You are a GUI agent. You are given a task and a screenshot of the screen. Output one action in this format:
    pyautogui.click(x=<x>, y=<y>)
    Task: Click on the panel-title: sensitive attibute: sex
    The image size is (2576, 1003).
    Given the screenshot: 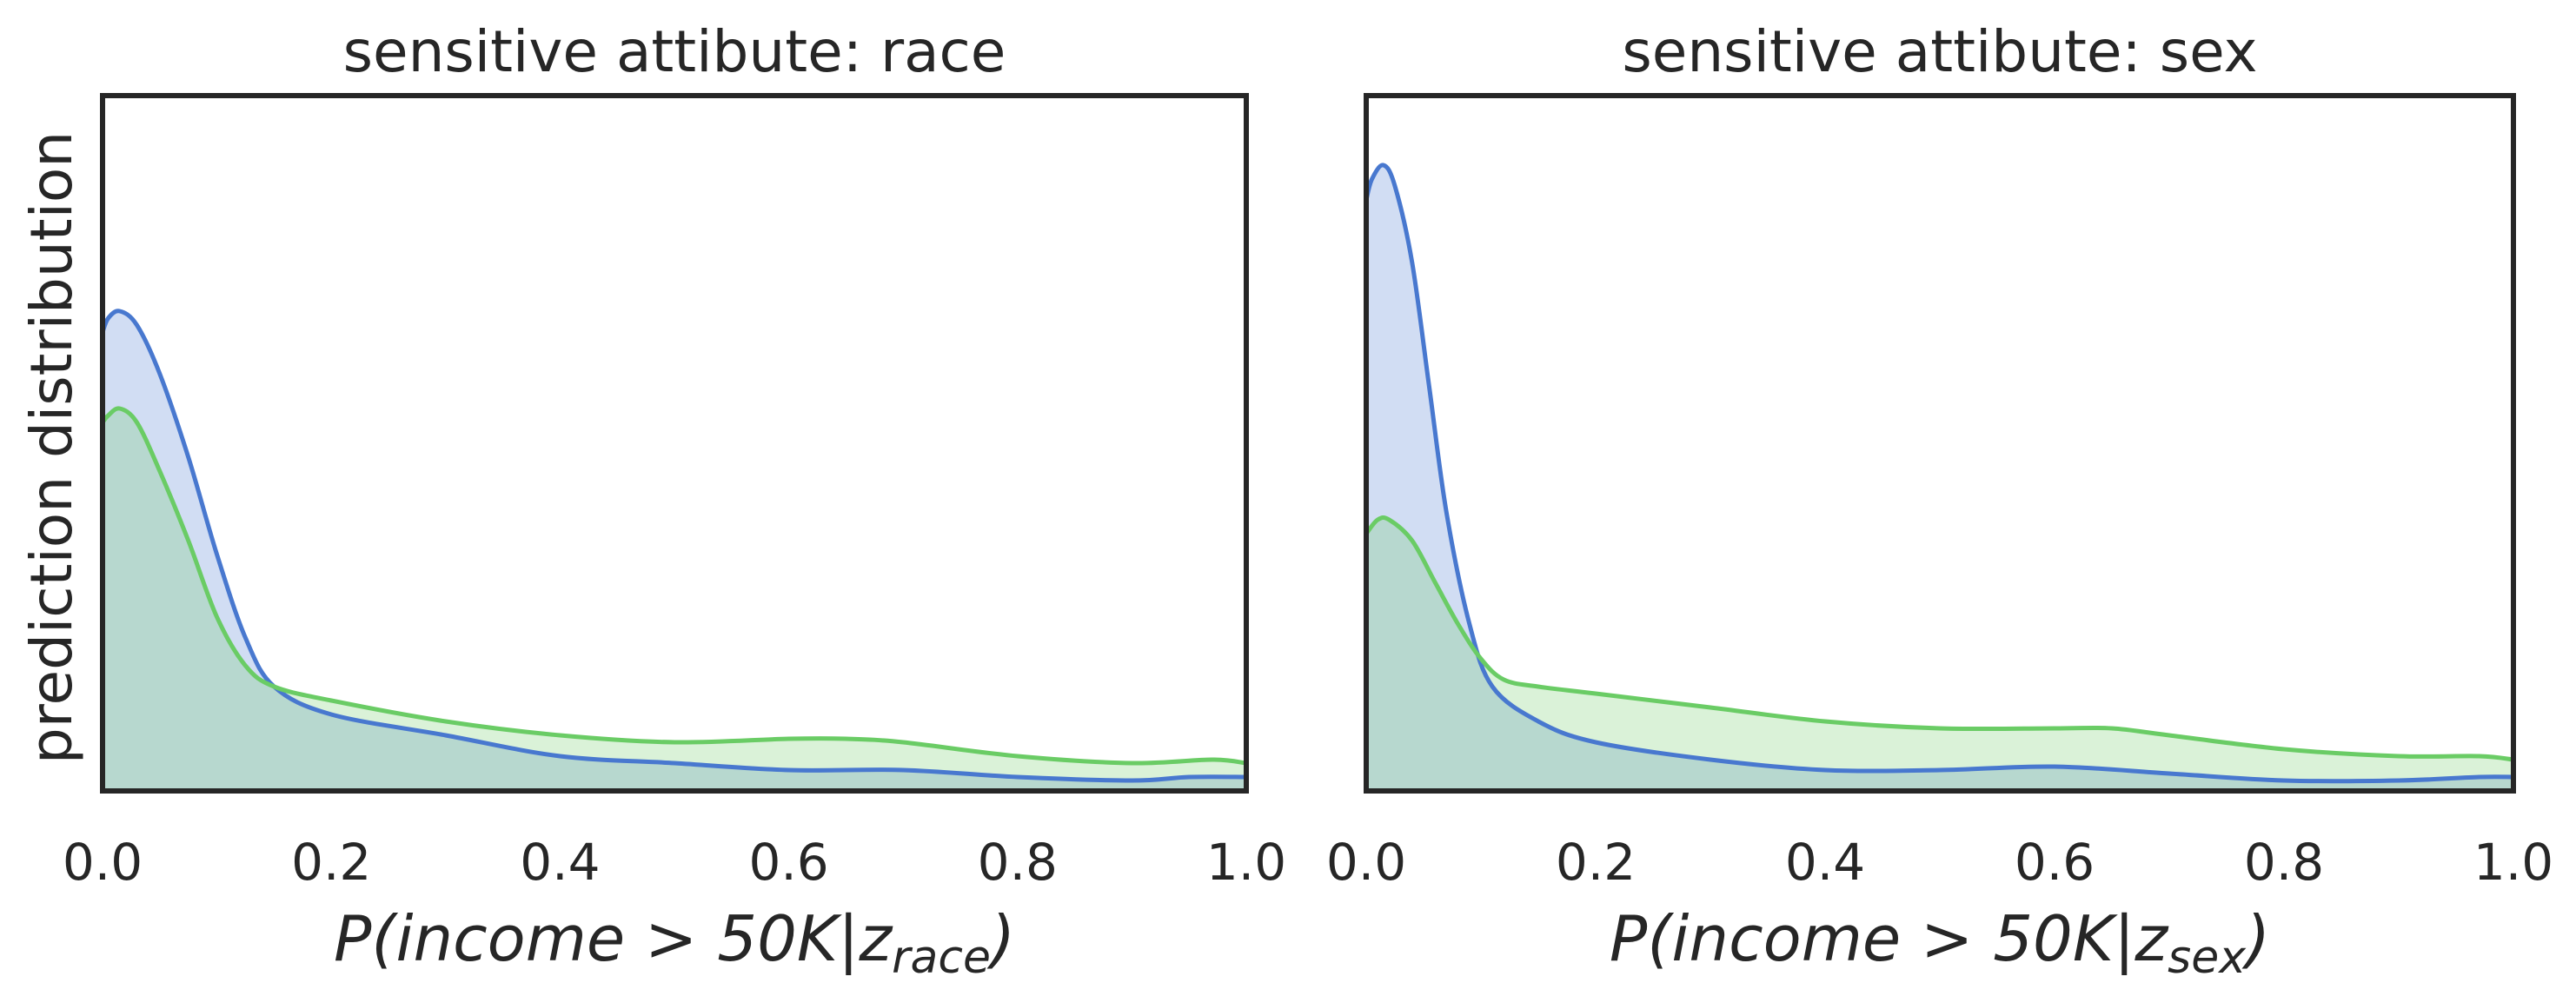 What is the action you would take?
    pyautogui.click(x=1939, y=52)
    